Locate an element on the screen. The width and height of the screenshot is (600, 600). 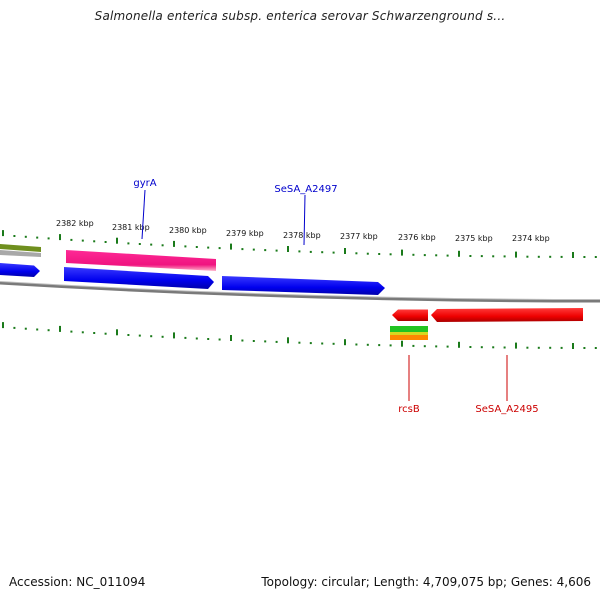
cds-SeSA_A2497 is located at coordinates (303, 285).